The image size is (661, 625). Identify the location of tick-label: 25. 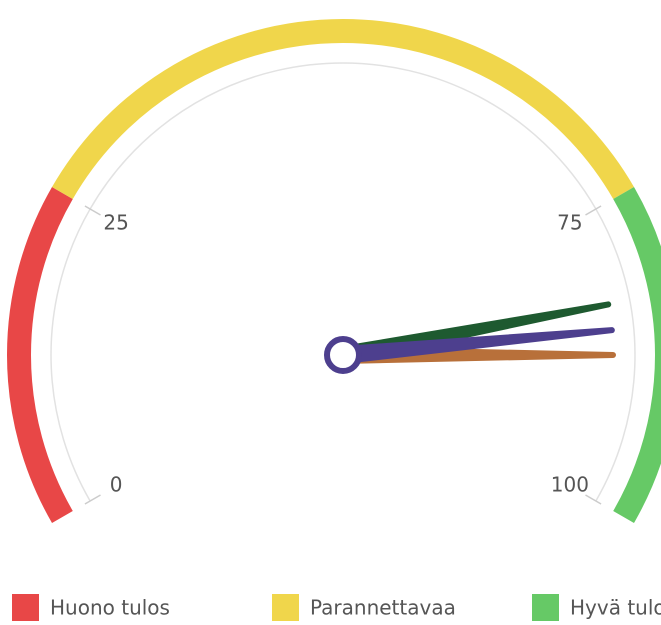
(115, 223).